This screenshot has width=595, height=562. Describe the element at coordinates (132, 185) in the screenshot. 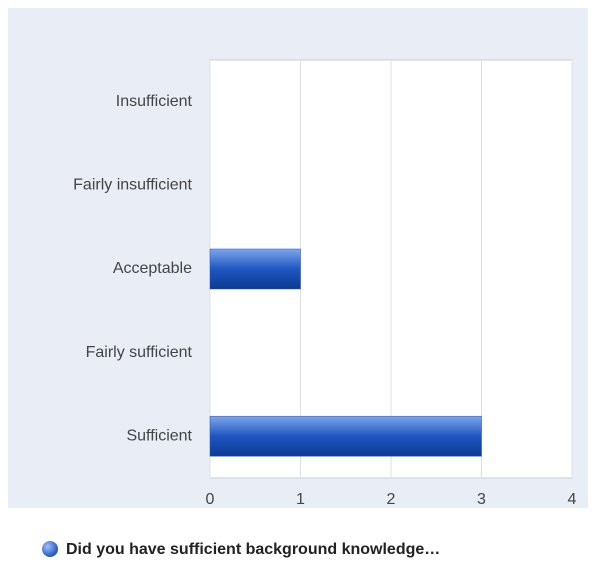

I see `y-tick-label: Fairly insufficient` at that location.